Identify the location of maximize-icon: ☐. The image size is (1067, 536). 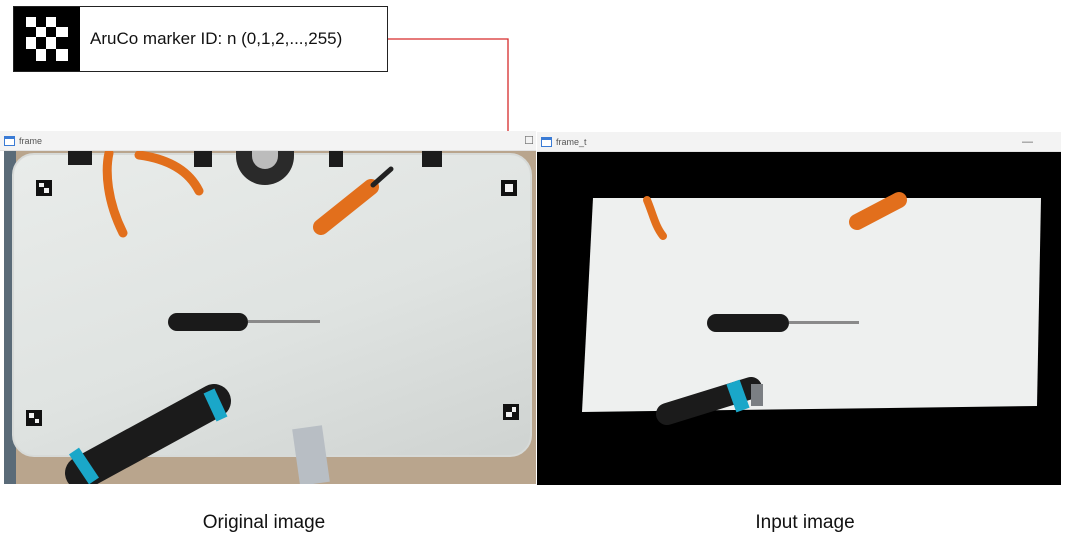
(529, 141).